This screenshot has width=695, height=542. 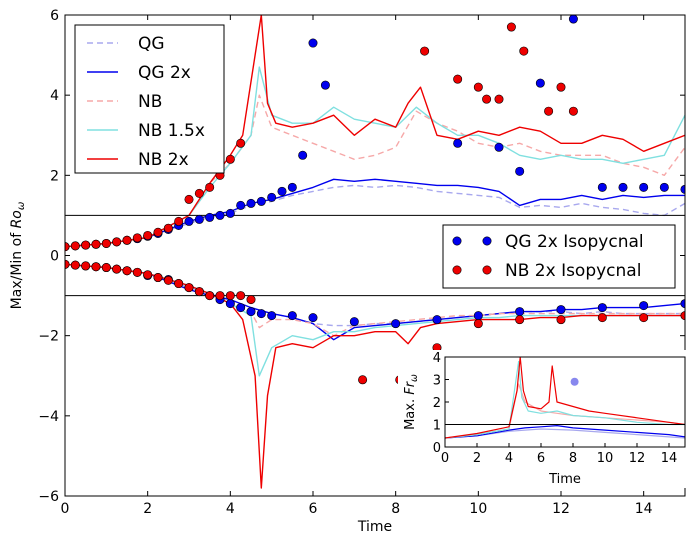 What do you see at coordinates (171, 131) in the screenshot?
I see `legend-line-label: NB 1.5x` at bounding box center [171, 131].